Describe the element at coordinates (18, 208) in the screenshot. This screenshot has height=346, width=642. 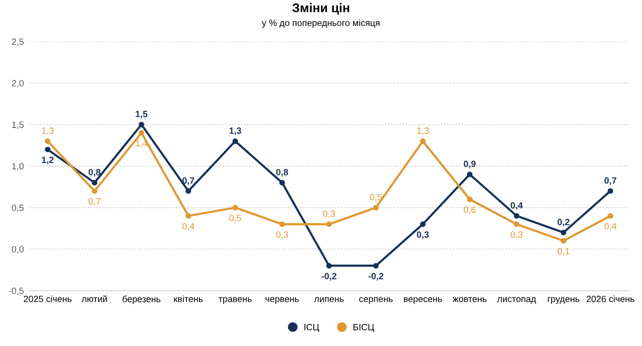
I see `y-tick-label: 0,5` at that location.